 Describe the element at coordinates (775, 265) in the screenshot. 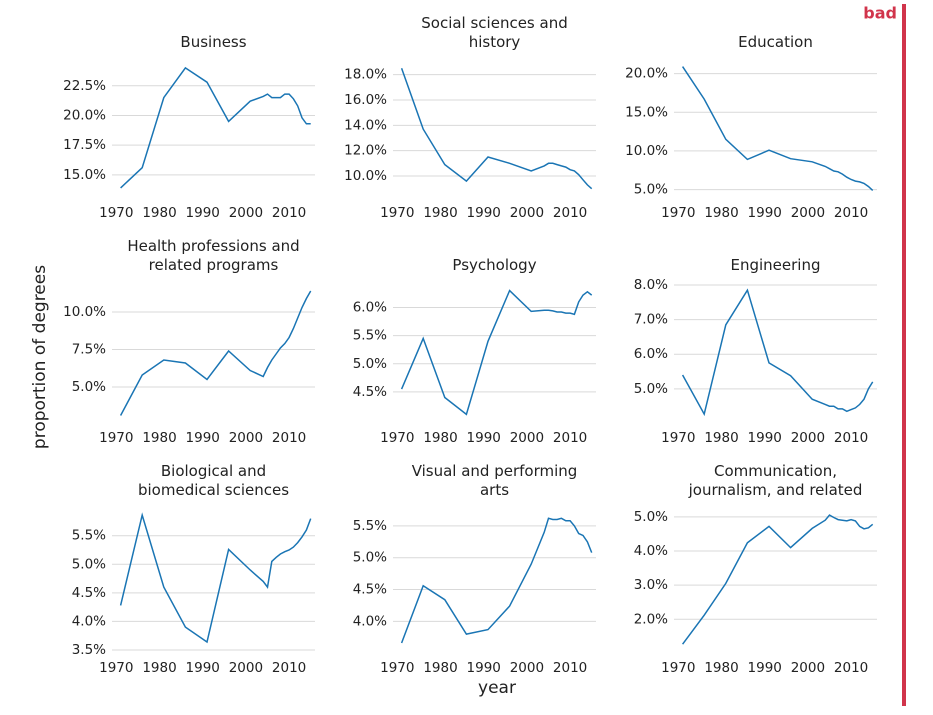

I see `panel-title: Engineering` at that location.